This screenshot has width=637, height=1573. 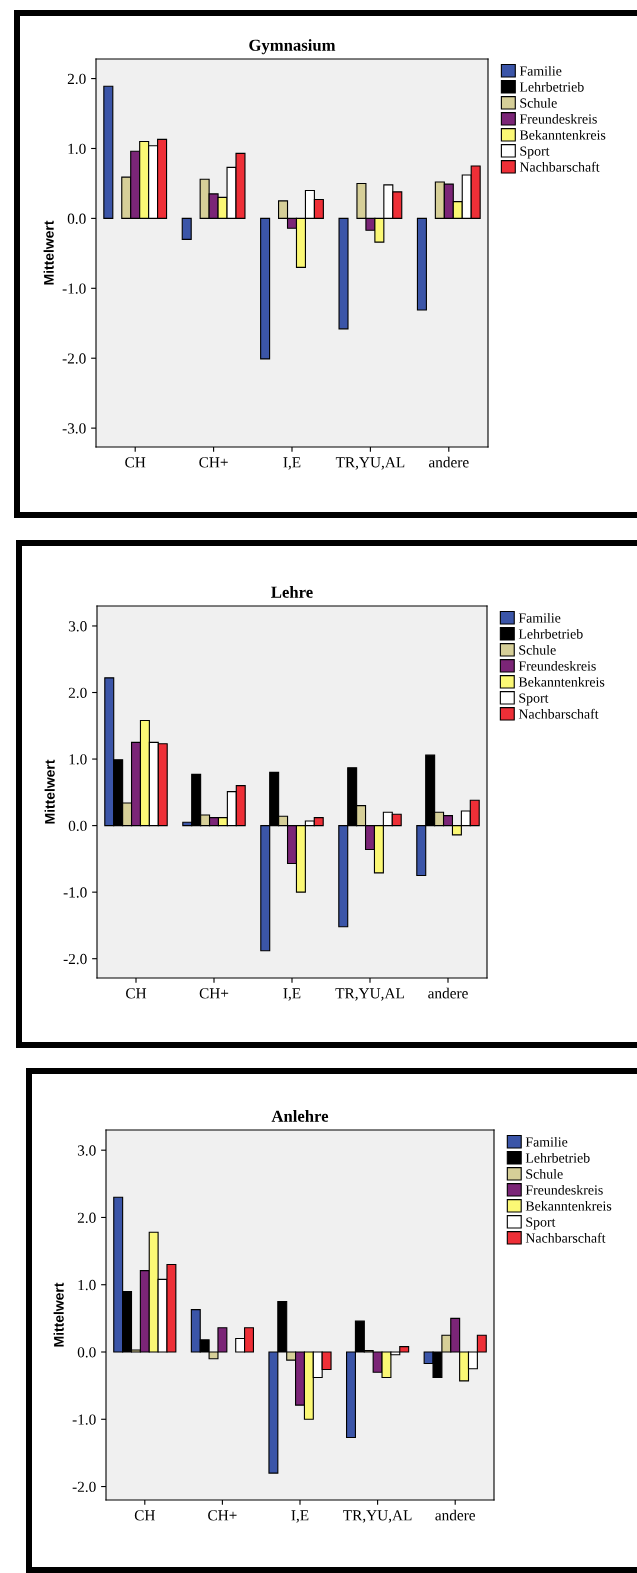 What do you see at coordinates (292, 47) in the screenshot?
I see `chart-title: Gymnasium` at bounding box center [292, 47].